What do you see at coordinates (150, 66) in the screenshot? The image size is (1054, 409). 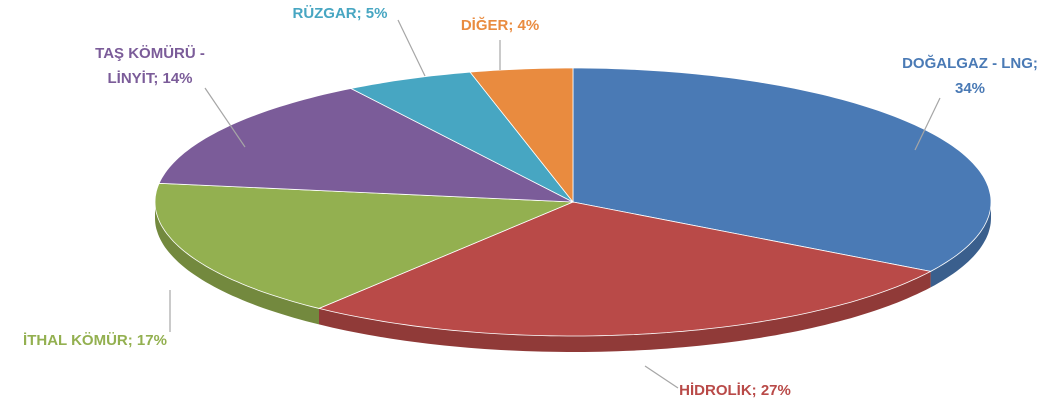 I see `data-label: TAŞ KÖMÜRÜ - LİNYİT; 14%` at bounding box center [150, 66].